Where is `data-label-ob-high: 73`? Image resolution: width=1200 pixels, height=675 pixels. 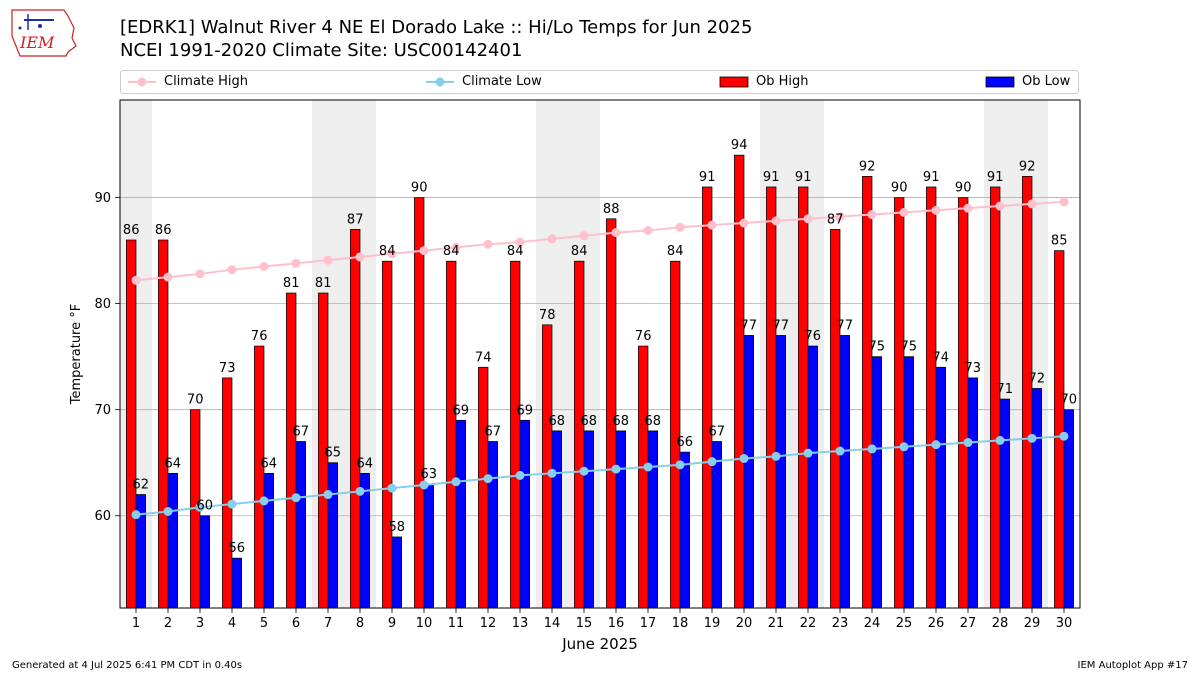 data-label-ob-high: 73 is located at coordinates (227, 368).